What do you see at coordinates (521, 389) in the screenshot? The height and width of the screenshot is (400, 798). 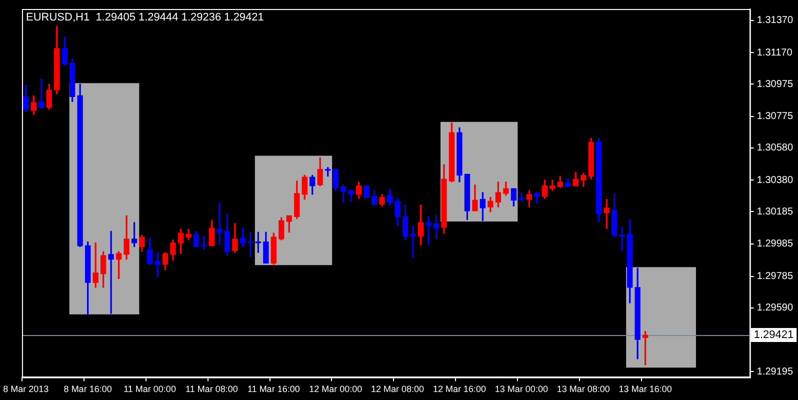 I see `x-tick-label: 13 Mar 00:00` at bounding box center [521, 389].